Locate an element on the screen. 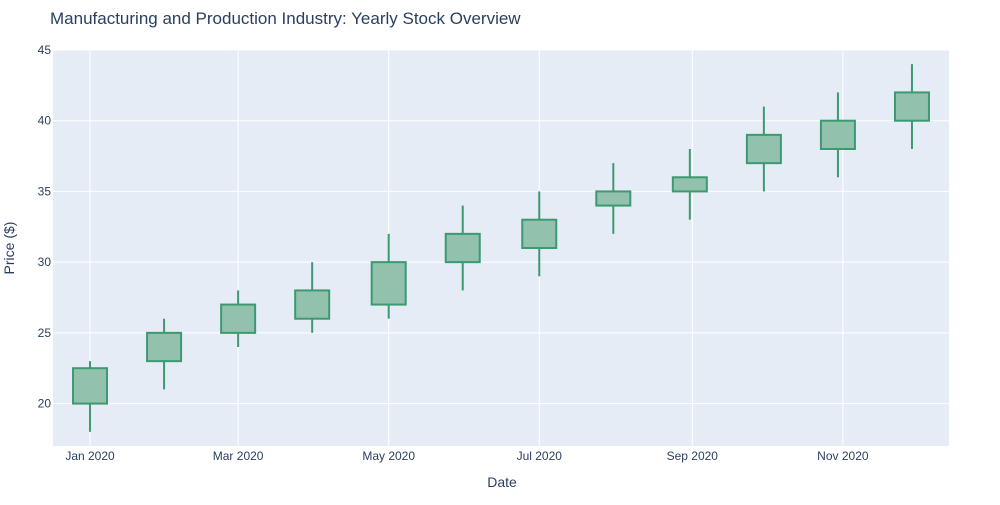 The image size is (1000, 505). x-tick-label: Nov 2020 is located at coordinates (843, 456).